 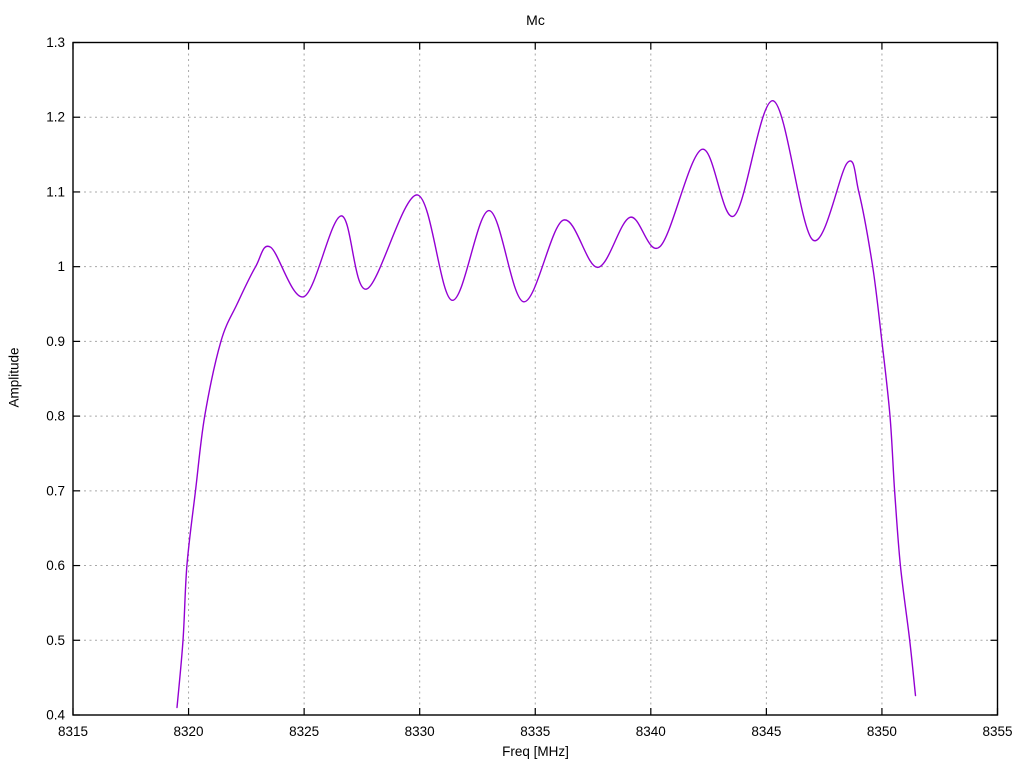 What do you see at coordinates (55, 490) in the screenshot?
I see `y-tick-label: 0.7` at bounding box center [55, 490].